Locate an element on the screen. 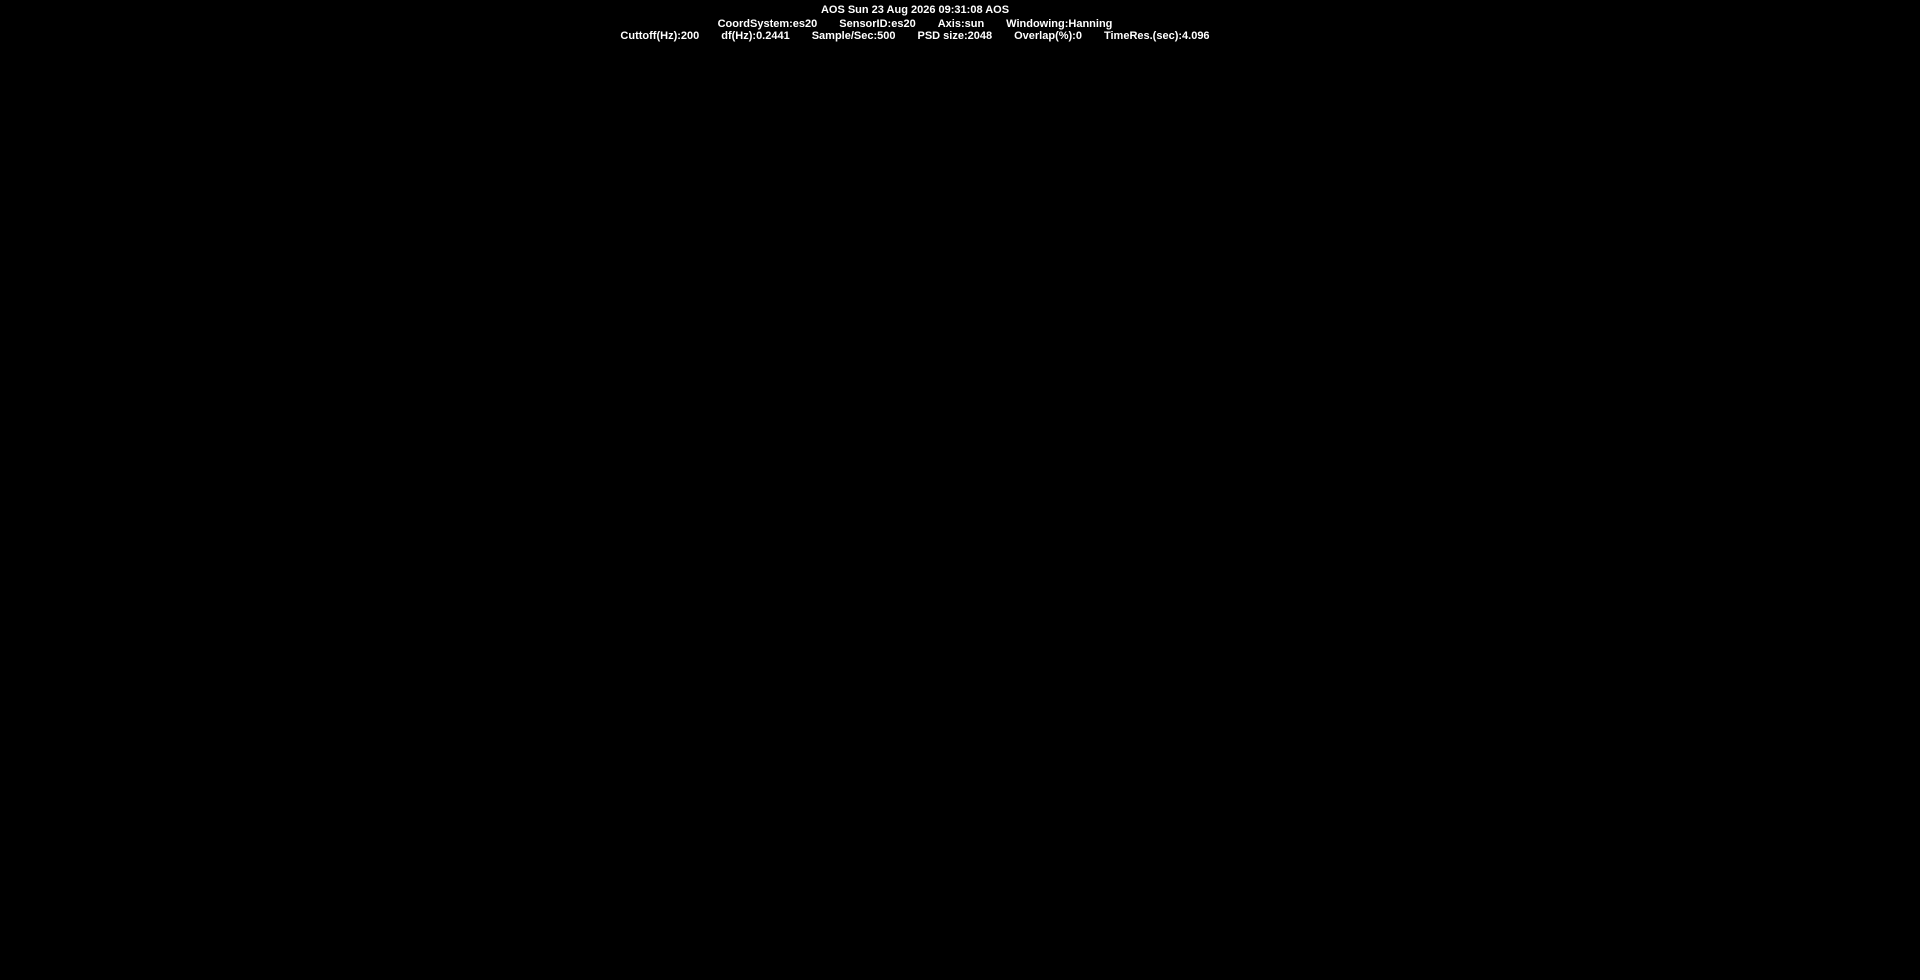  y-tick-label: 115 is located at coordinates (34, 437).